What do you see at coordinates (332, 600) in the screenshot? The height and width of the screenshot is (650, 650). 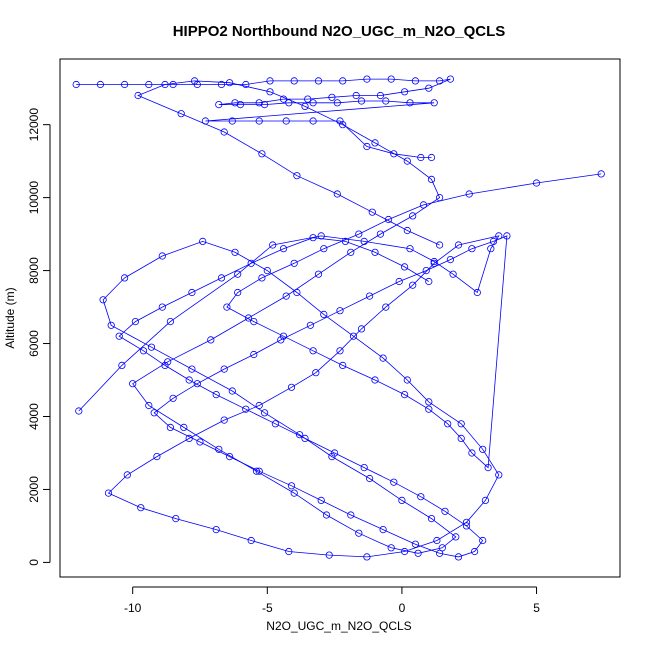 I see `x-axis: -10 -5 0 5` at bounding box center [332, 600].